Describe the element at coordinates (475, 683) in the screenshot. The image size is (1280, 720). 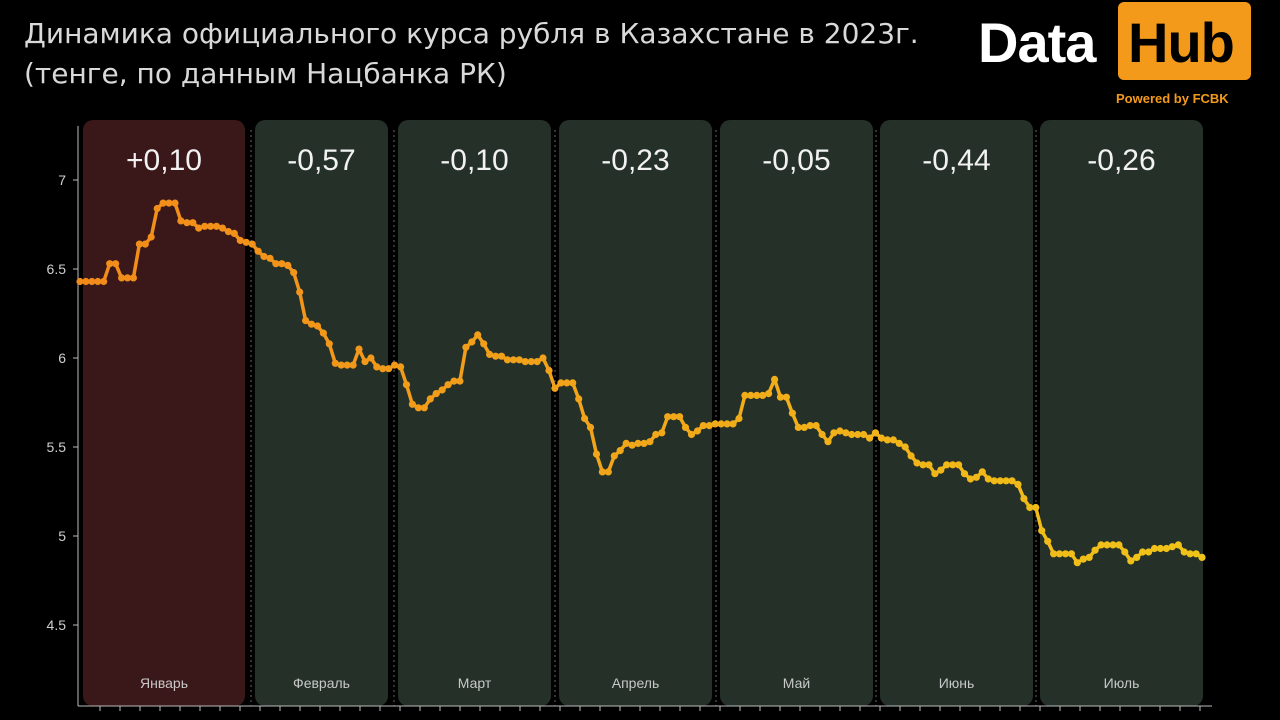
I see `month-label: Март` at that location.